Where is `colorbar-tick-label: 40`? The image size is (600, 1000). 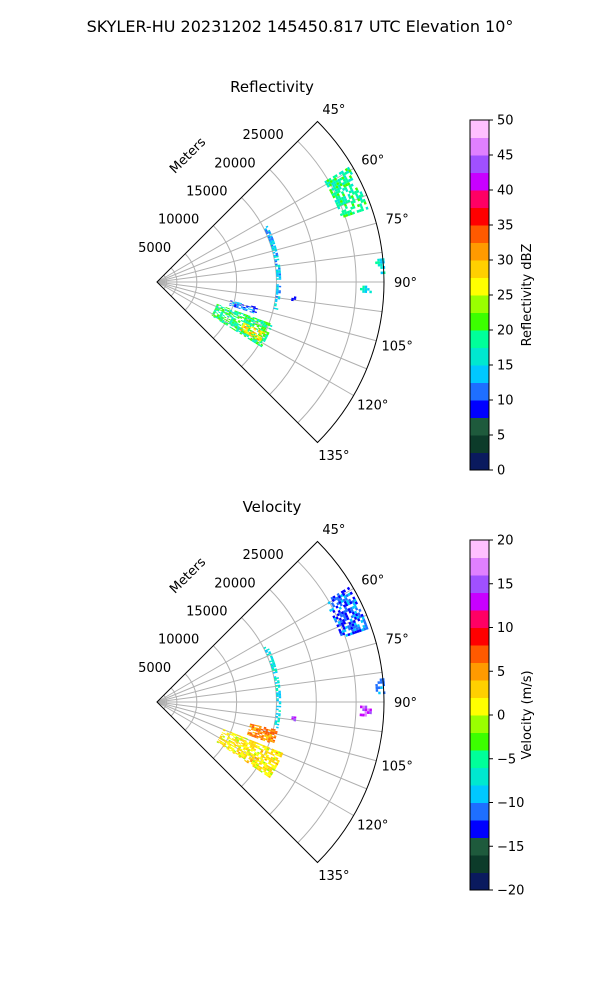
colorbar-tick-label: 40 is located at coordinates (505, 191).